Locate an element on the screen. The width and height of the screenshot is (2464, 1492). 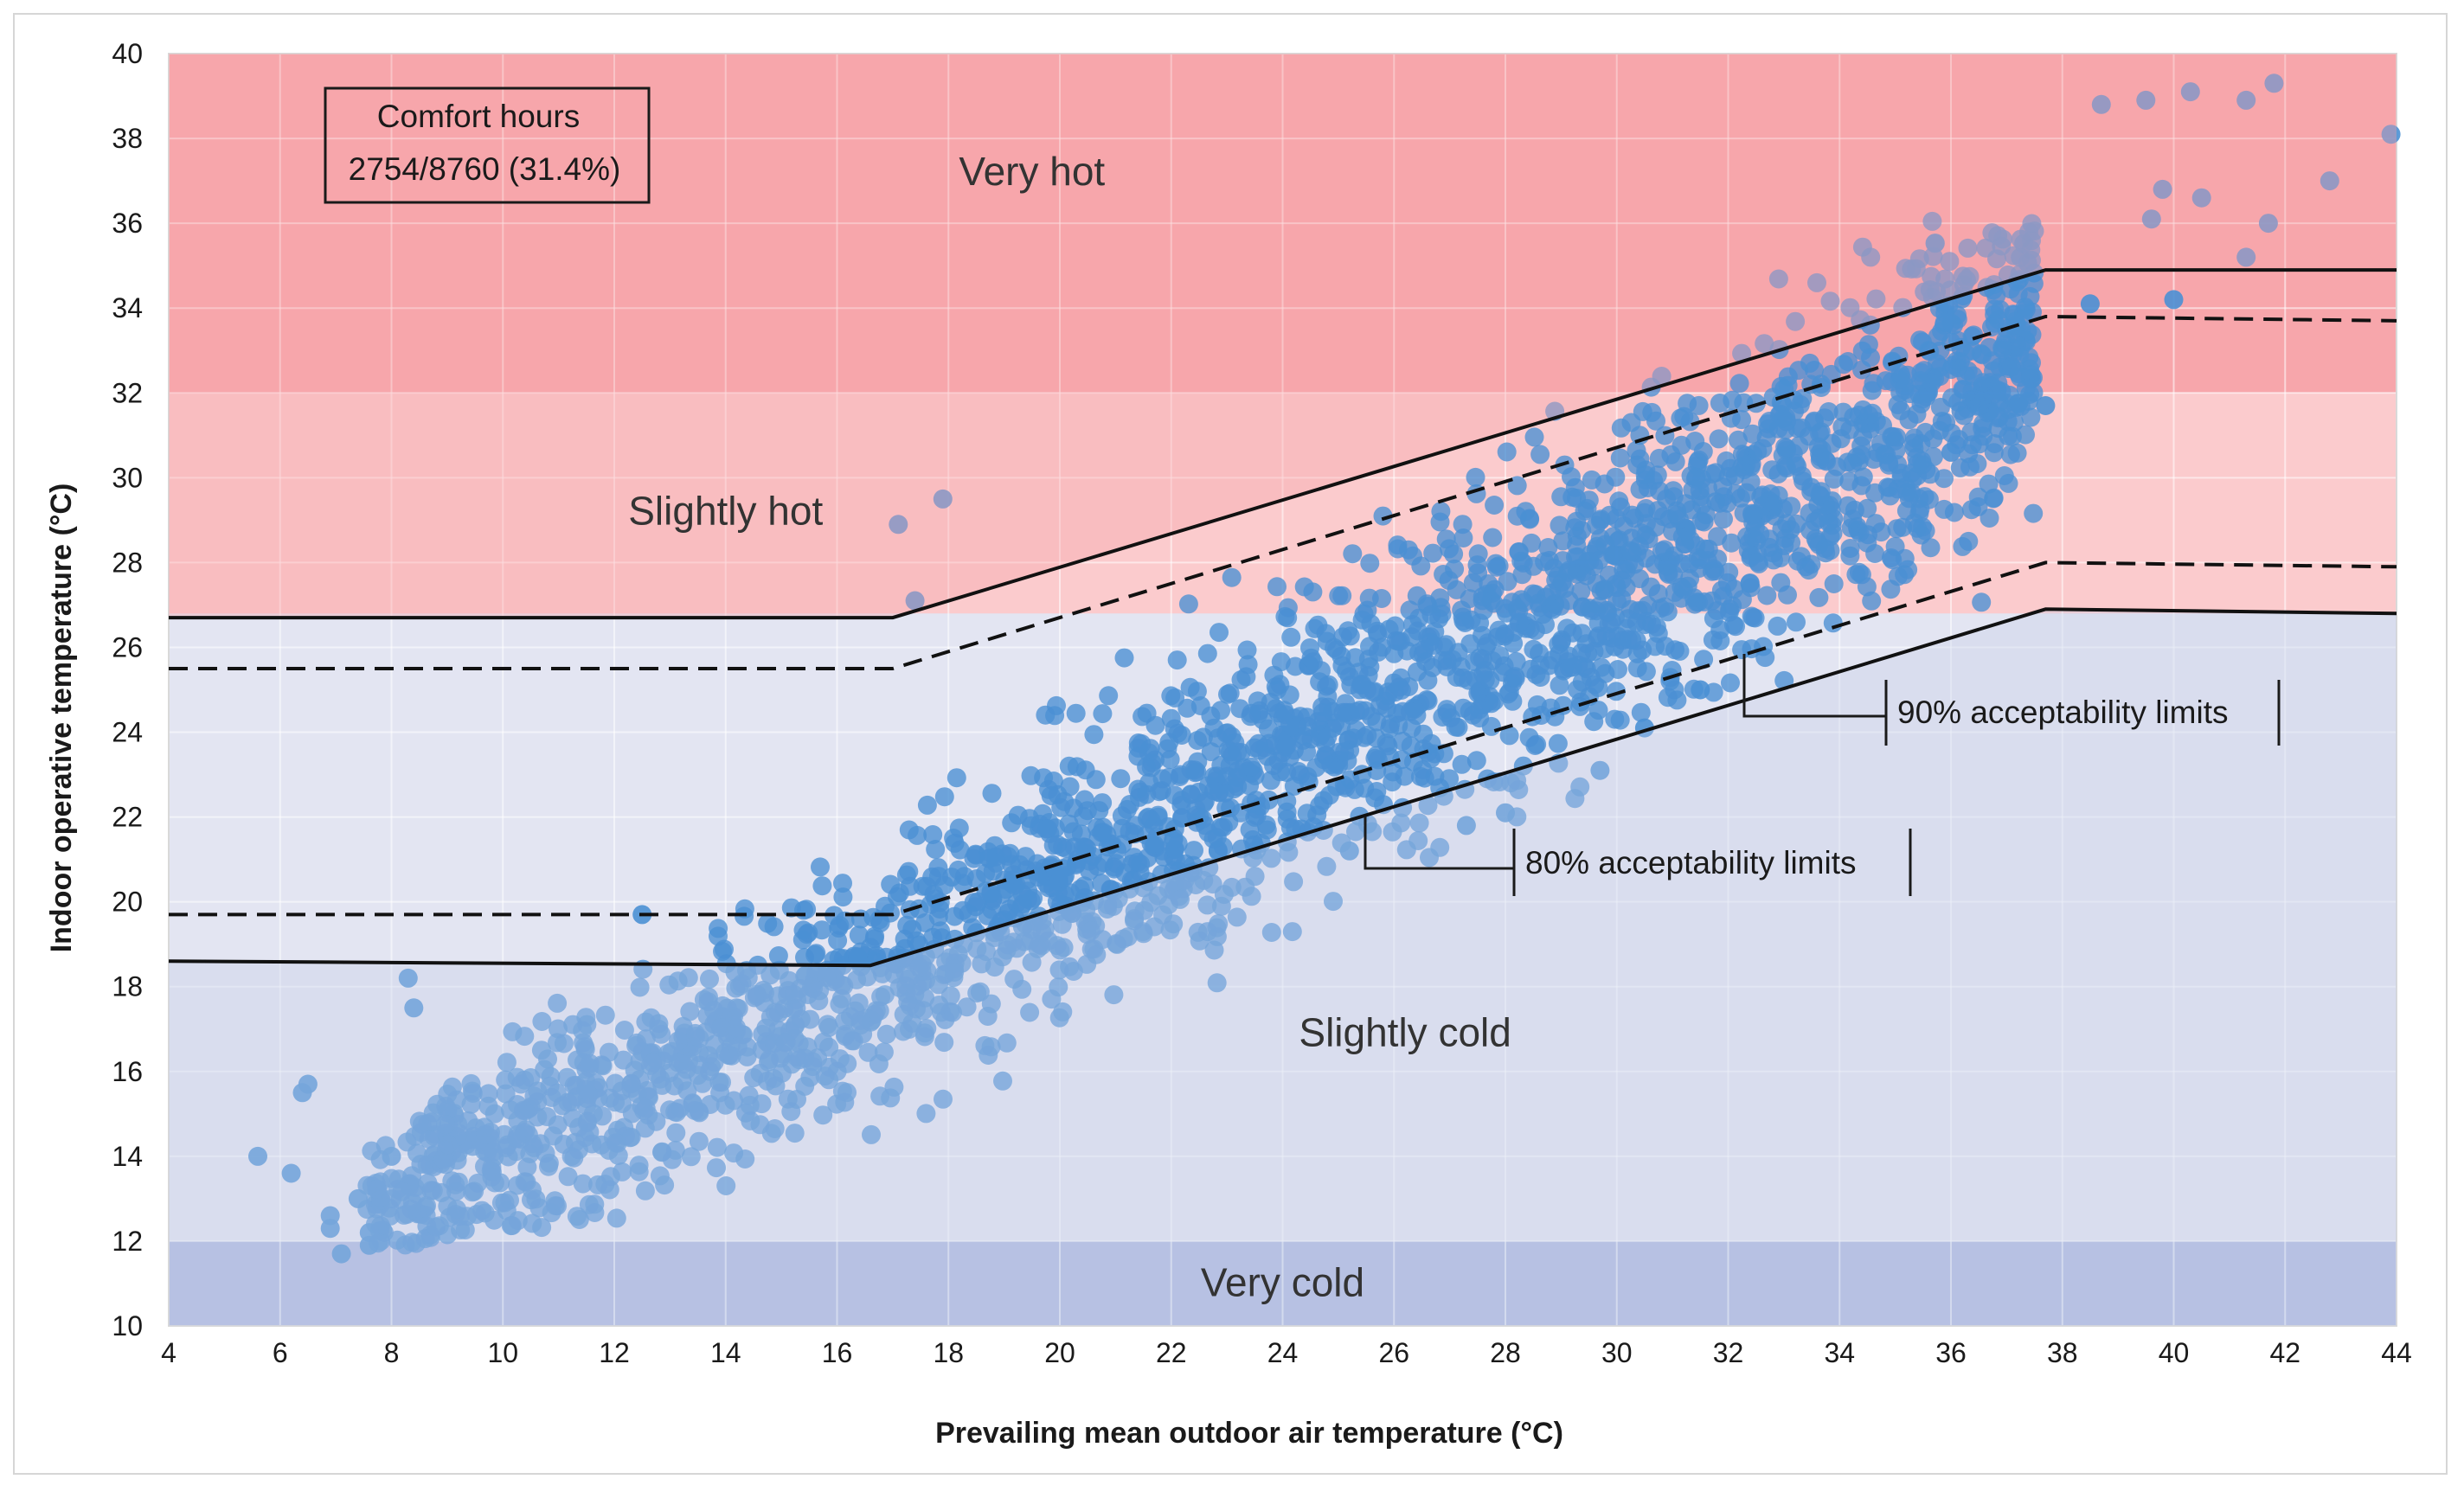
x-tick-label: 38 is located at coordinates (2062, 1352).